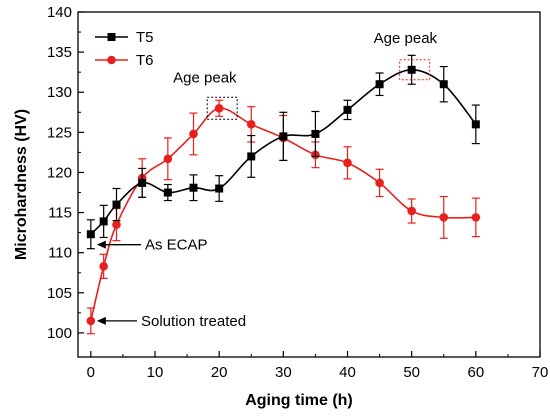 The image size is (550, 418). What do you see at coordinates (59, 132) in the screenshot?
I see `y-tick-label: 125` at bounding box center [59, 132].